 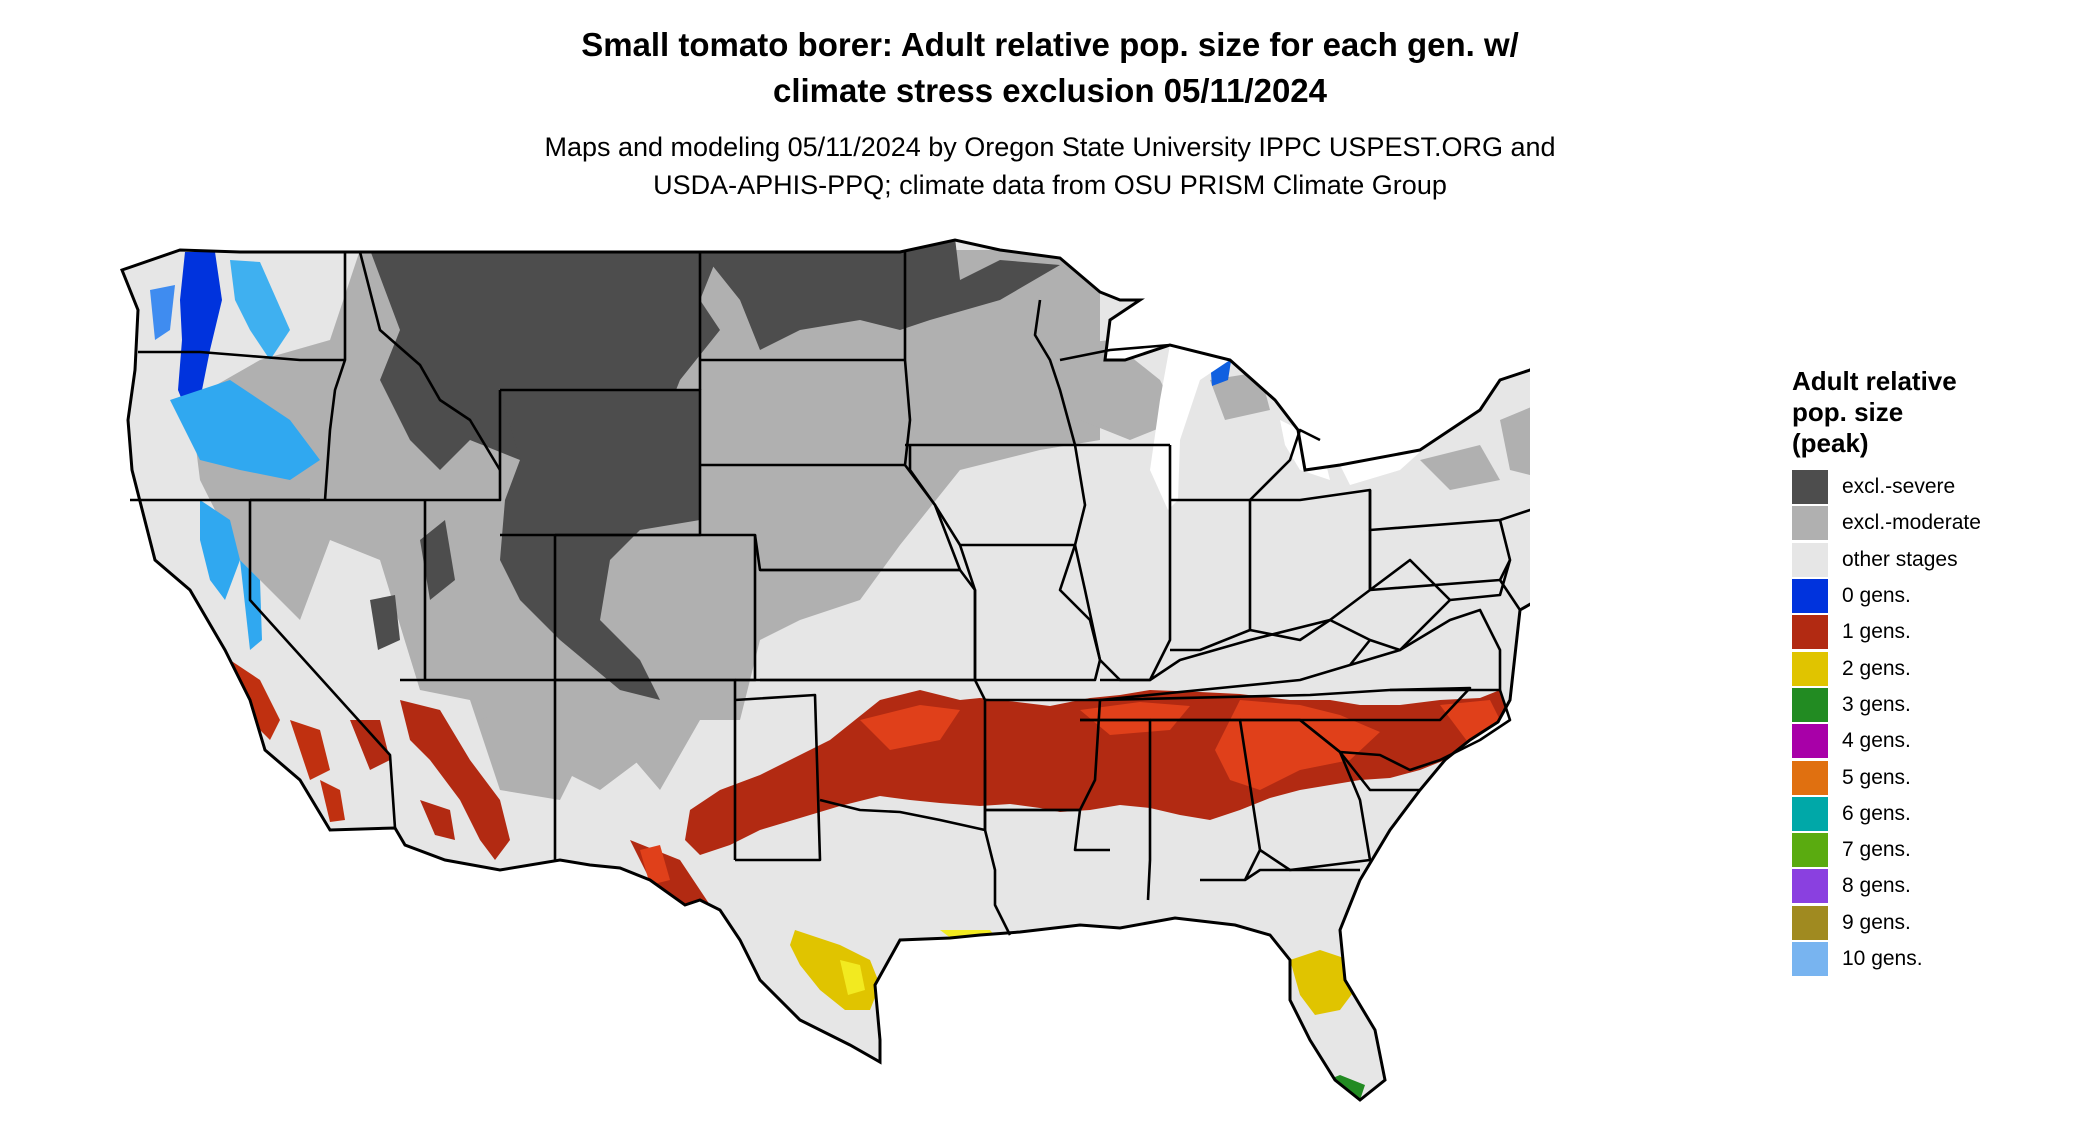 I want to click on legend-item-other-stages: other stages, so click(x=1942, y=560).